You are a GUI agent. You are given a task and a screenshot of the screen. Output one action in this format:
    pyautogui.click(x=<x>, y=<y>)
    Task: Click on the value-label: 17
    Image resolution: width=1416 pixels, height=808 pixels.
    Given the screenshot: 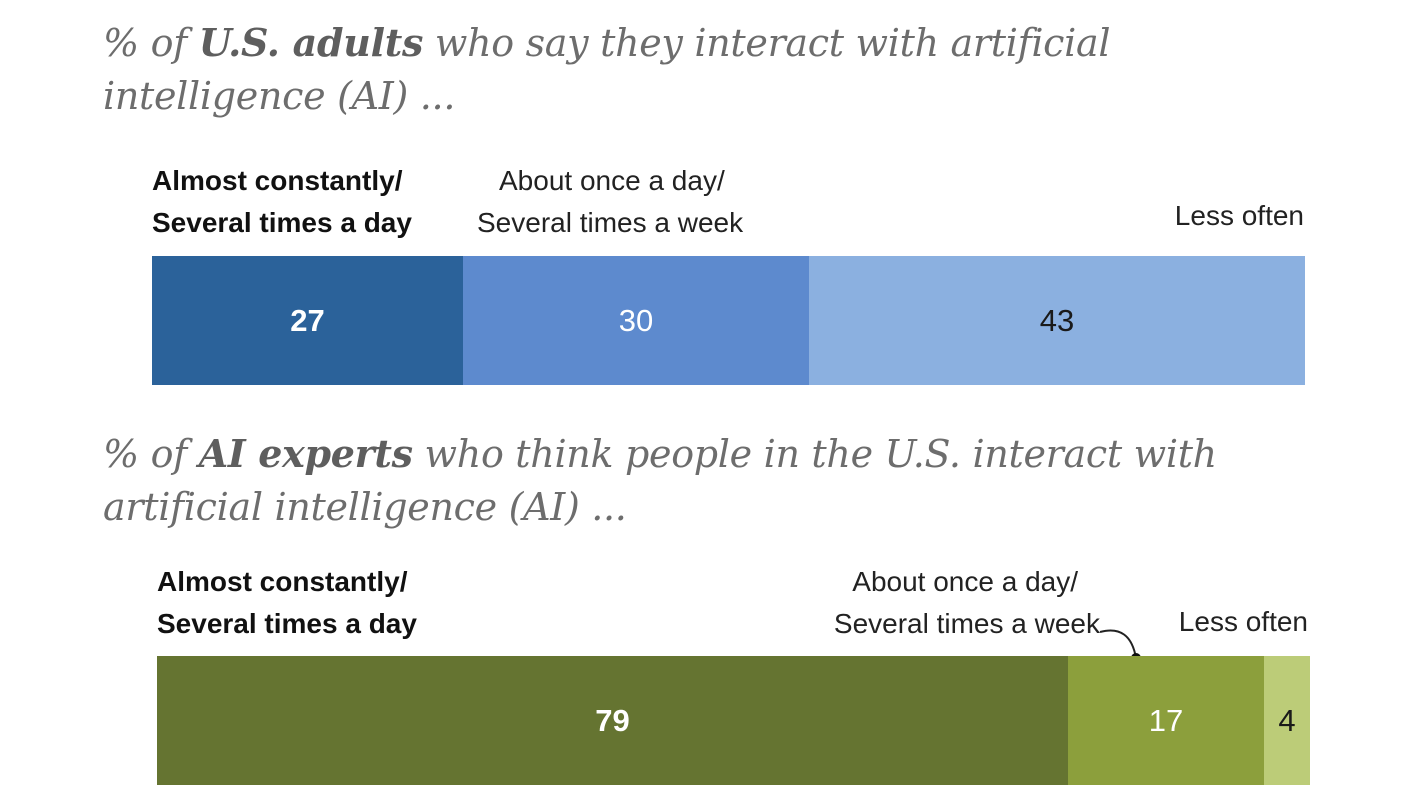 What is the action you would take?
    pyautogui.click(x=1166, y=720)
    